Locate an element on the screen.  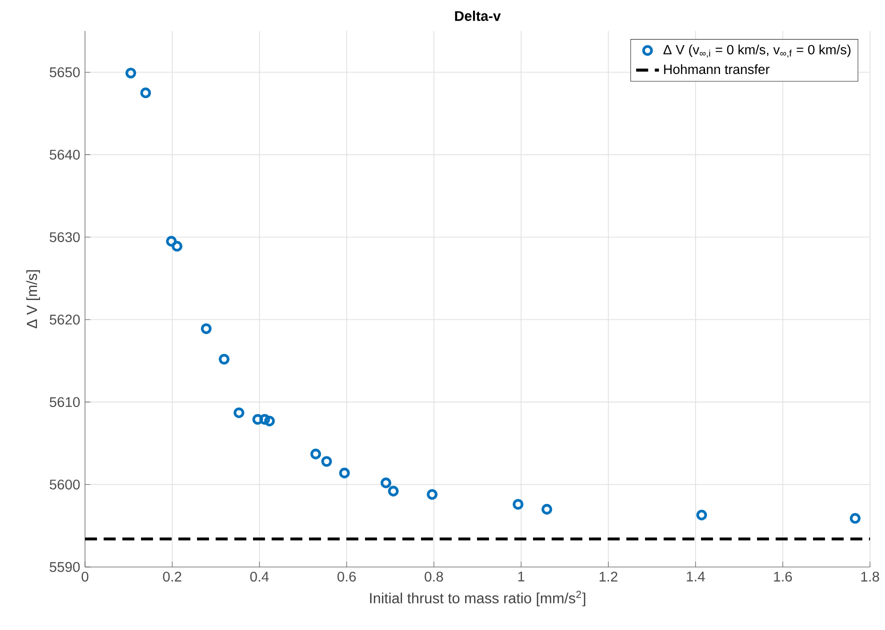
chart-title: Delta-v is located at coordinates (478, 15).